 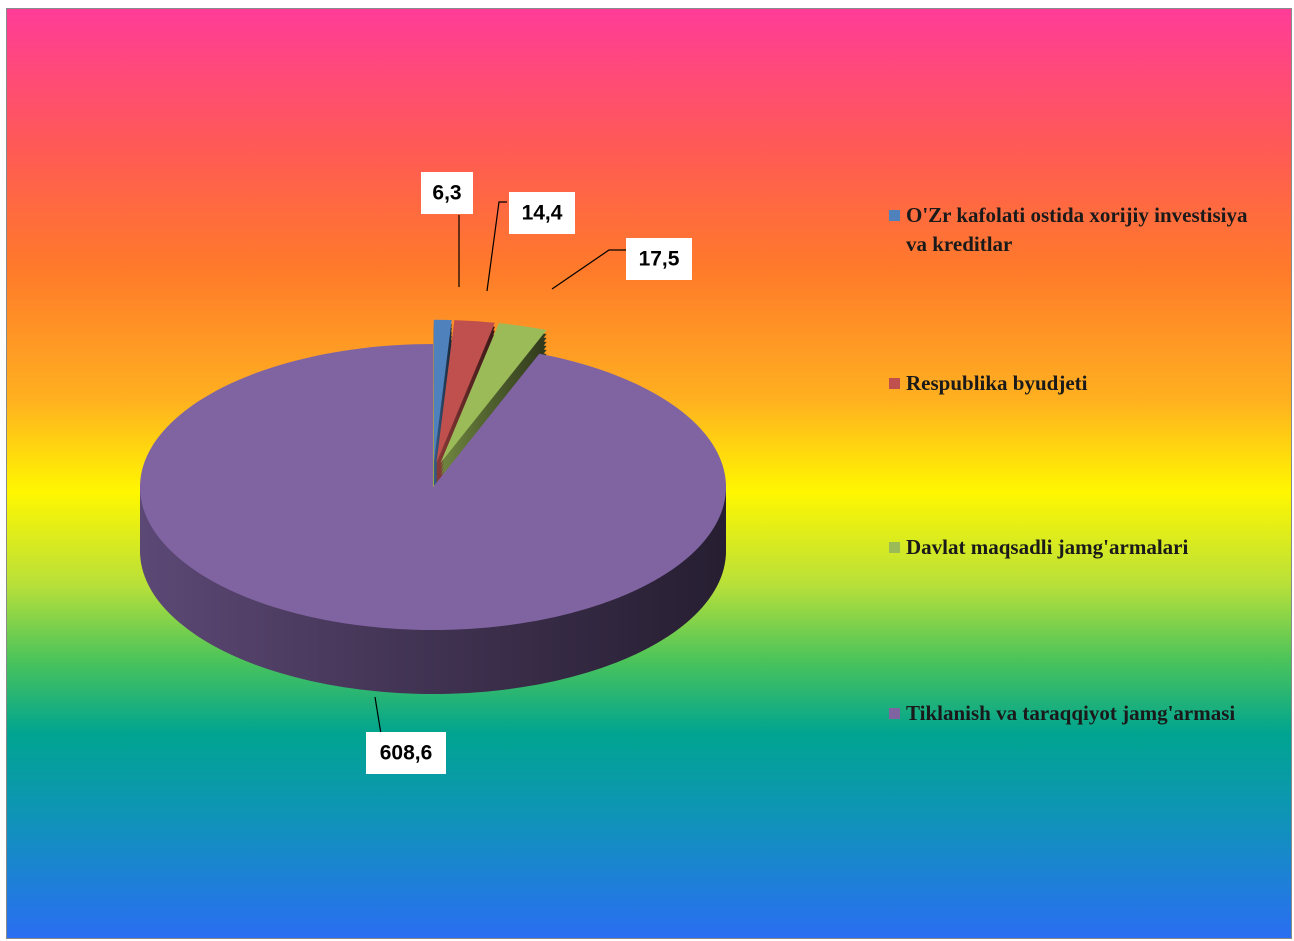 I want to click on legend-item: Respublika byudjeti, so click(x=1079, y=383).